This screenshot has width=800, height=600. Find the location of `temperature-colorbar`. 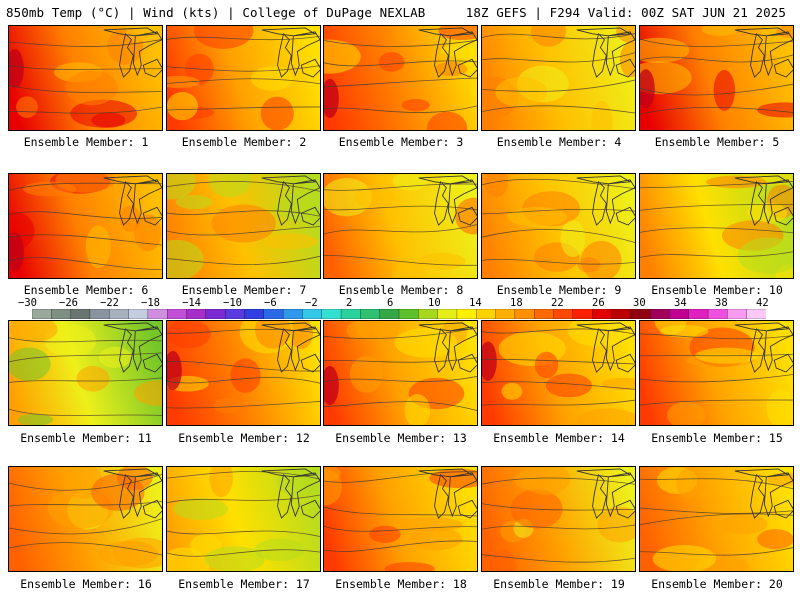

temperature-colorbar is located at coordinates (399, 314).